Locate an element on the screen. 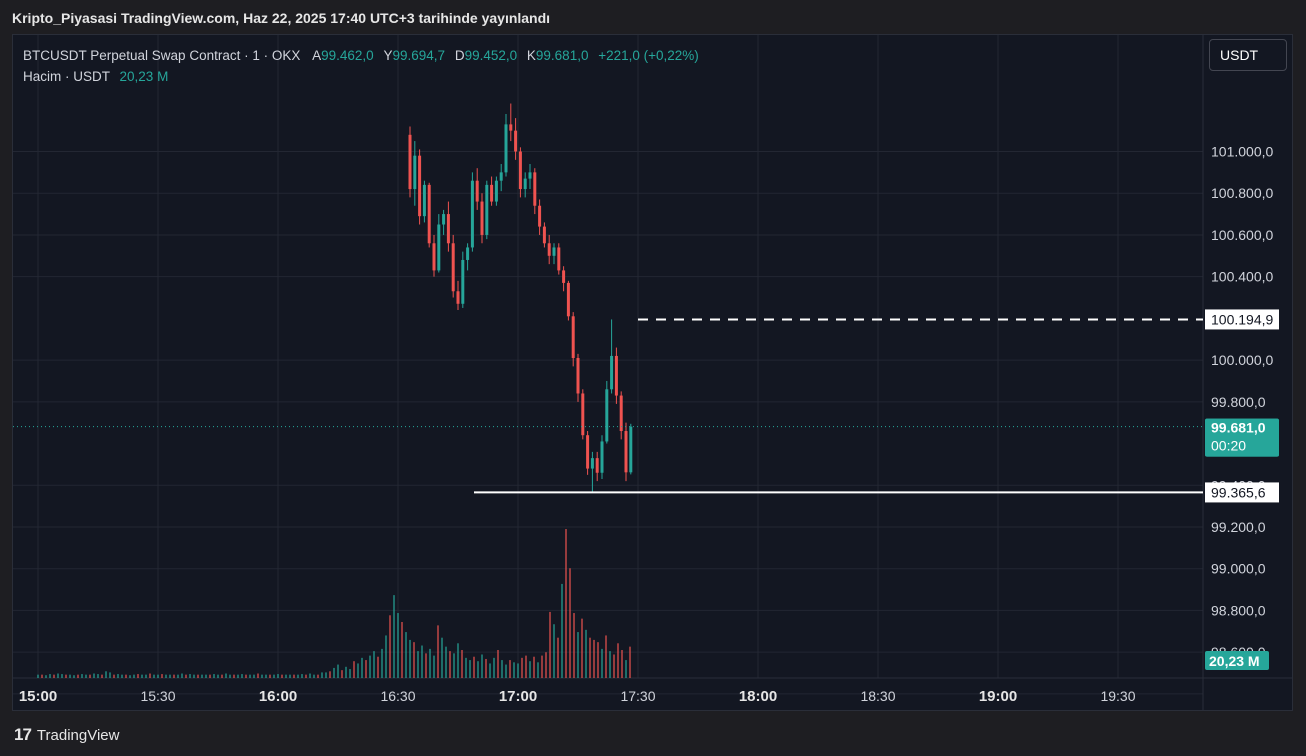 This screenshot has width=1306, height=756. high-value: 99.694,7 is located at coordinates (419, 55).